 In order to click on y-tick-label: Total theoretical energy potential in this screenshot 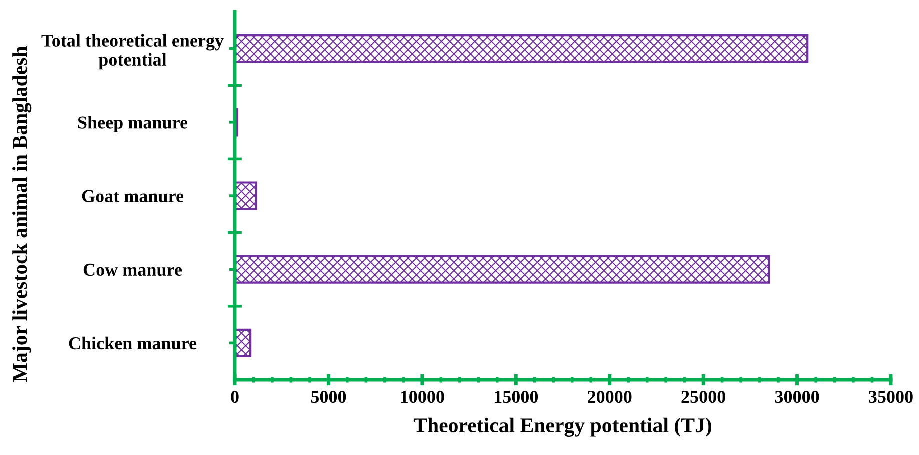, I will do `click(133, 52)`.